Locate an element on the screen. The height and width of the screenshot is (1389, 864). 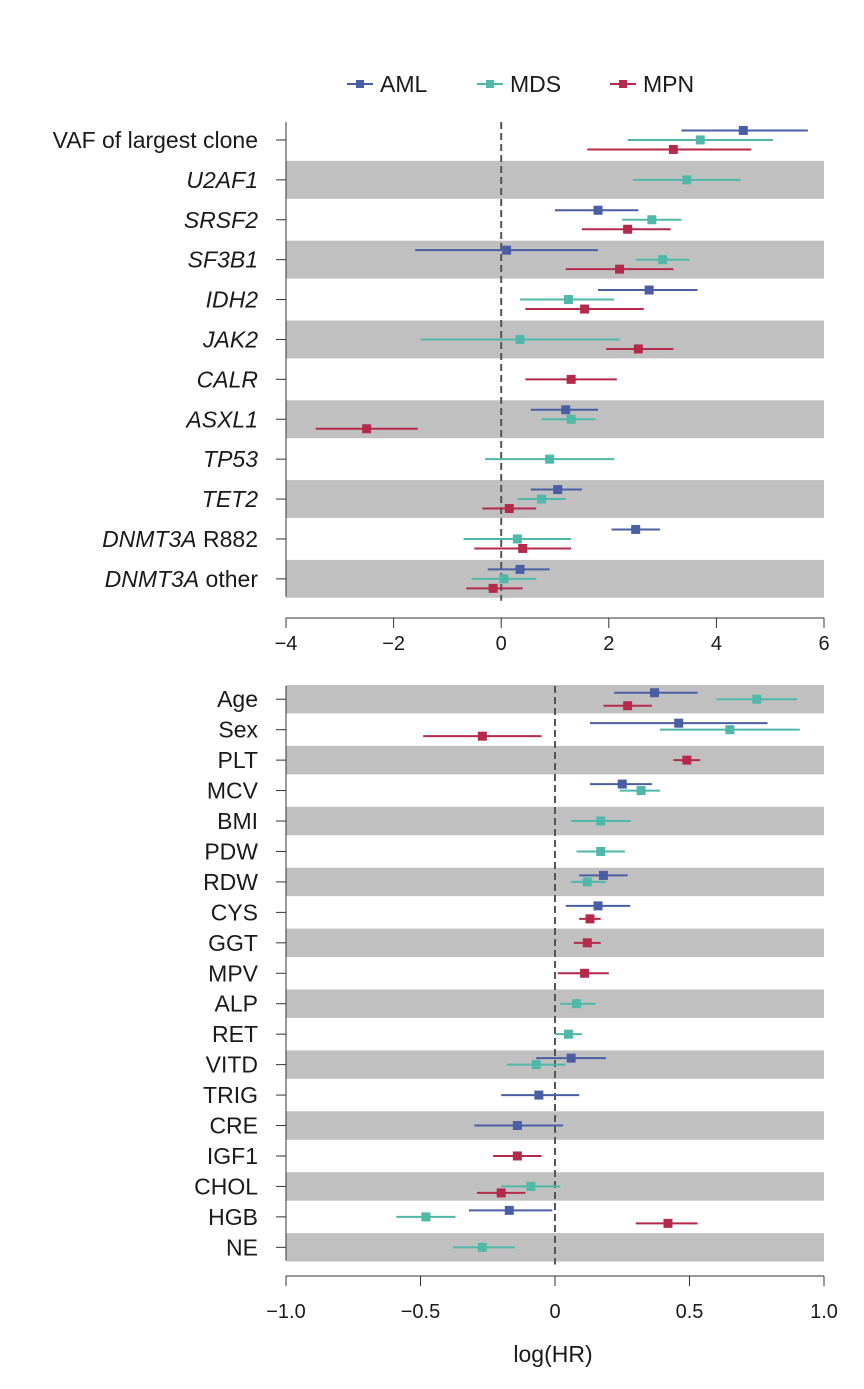
row-label-vitd: VITD is located at coordinates (232, 1065).